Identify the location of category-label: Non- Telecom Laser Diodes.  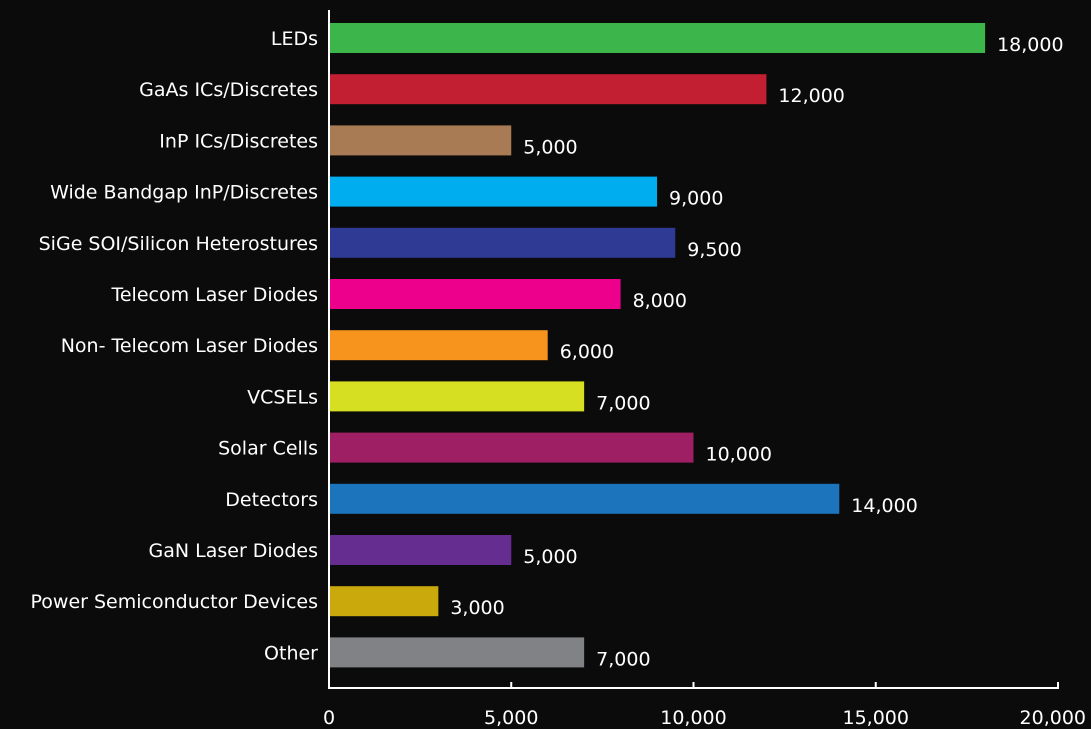
(189, 346).